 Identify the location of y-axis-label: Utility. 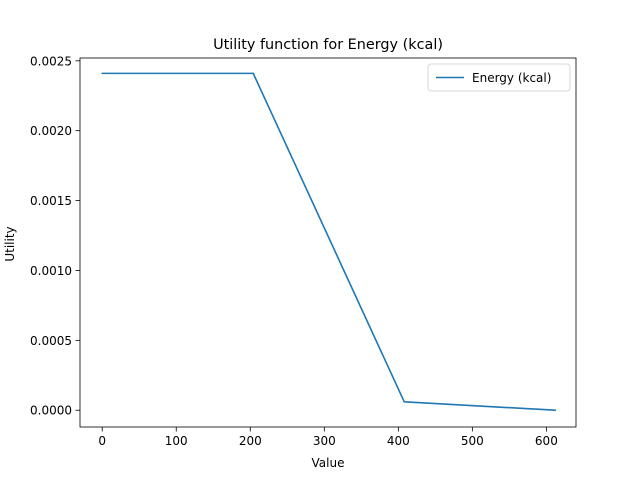
(10, 243).